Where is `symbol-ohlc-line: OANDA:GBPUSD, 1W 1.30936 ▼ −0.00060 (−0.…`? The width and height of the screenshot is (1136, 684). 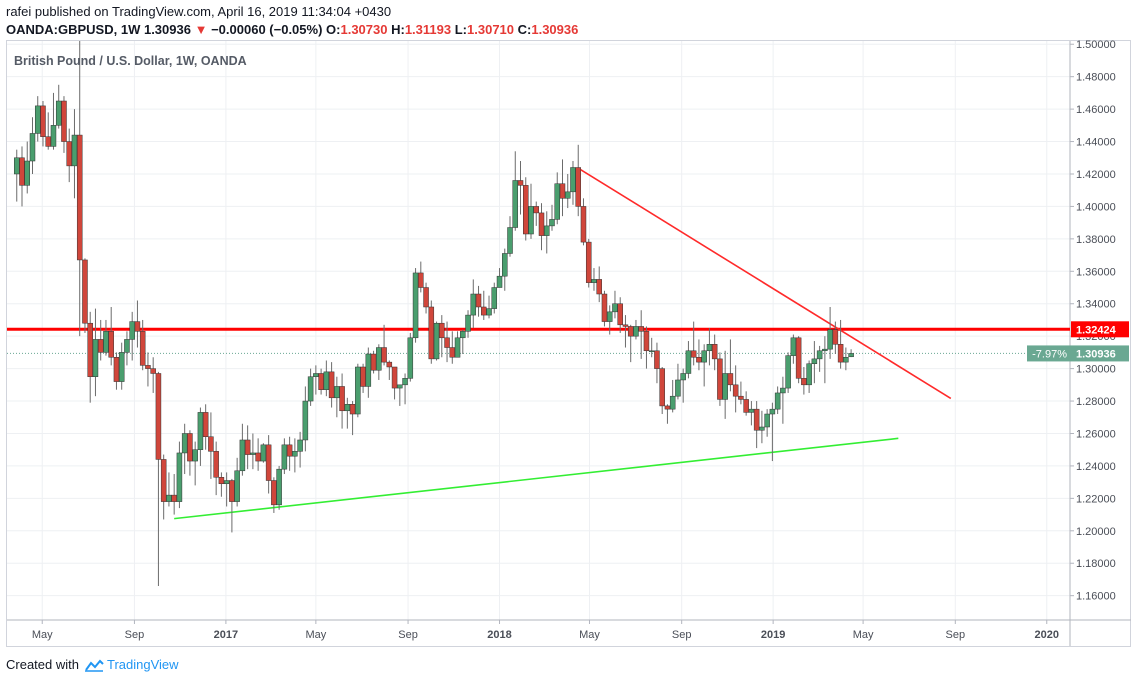
symbol-ohlc-line: OANDA:GBPUSD, 1W 1.30936 ▼ −0.00060 (−0.… is located at coordinates (292, 29).